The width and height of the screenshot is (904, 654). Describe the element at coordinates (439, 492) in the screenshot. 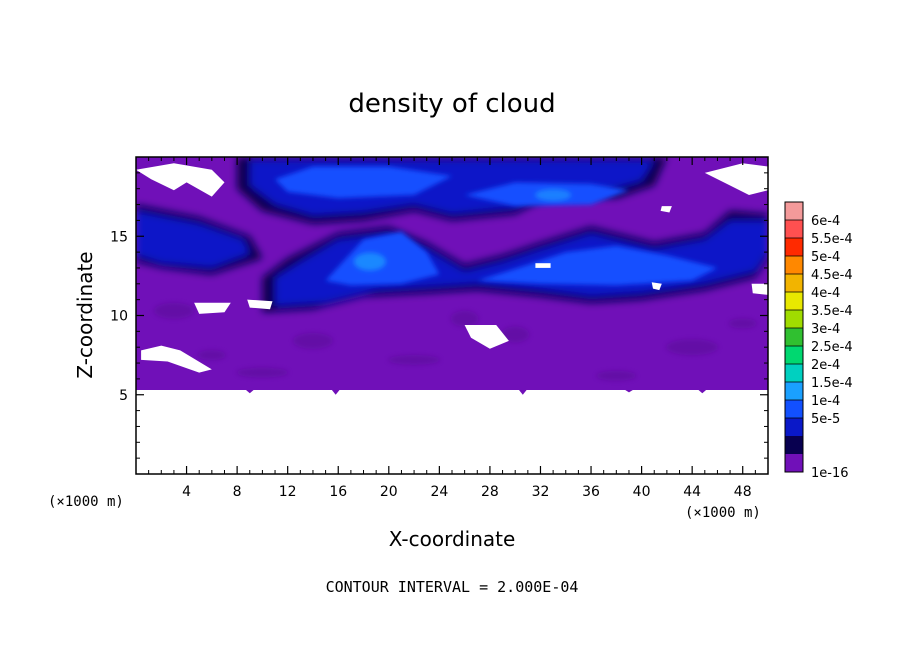

I see `x-tick-label: 24` at that location.